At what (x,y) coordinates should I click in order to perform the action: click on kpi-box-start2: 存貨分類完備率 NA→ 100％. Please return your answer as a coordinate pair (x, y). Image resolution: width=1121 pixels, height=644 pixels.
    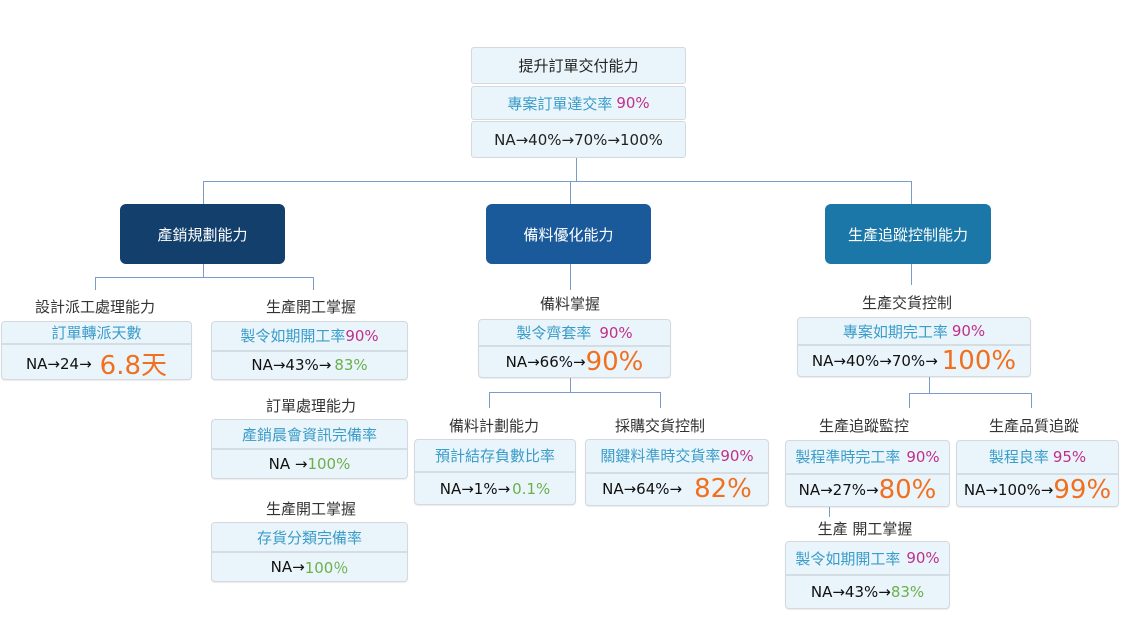
    Looking at the image, I should click on (309, 552).